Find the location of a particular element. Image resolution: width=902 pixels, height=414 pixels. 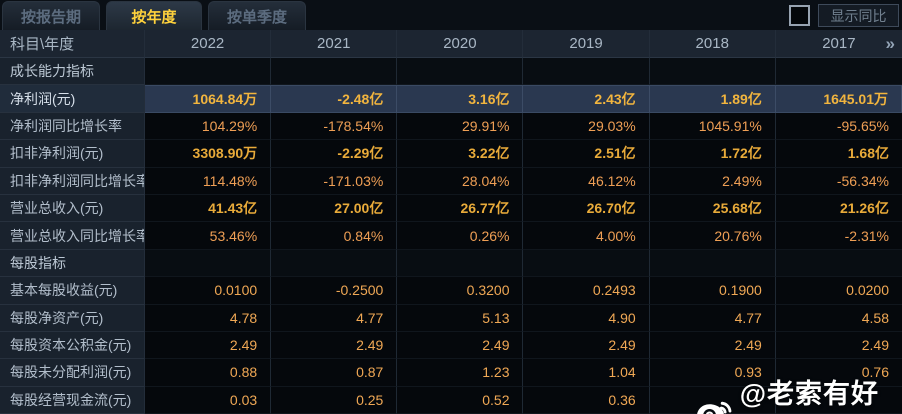

table-corner-header: 科目\年度 is located at coordinates (72, 44).